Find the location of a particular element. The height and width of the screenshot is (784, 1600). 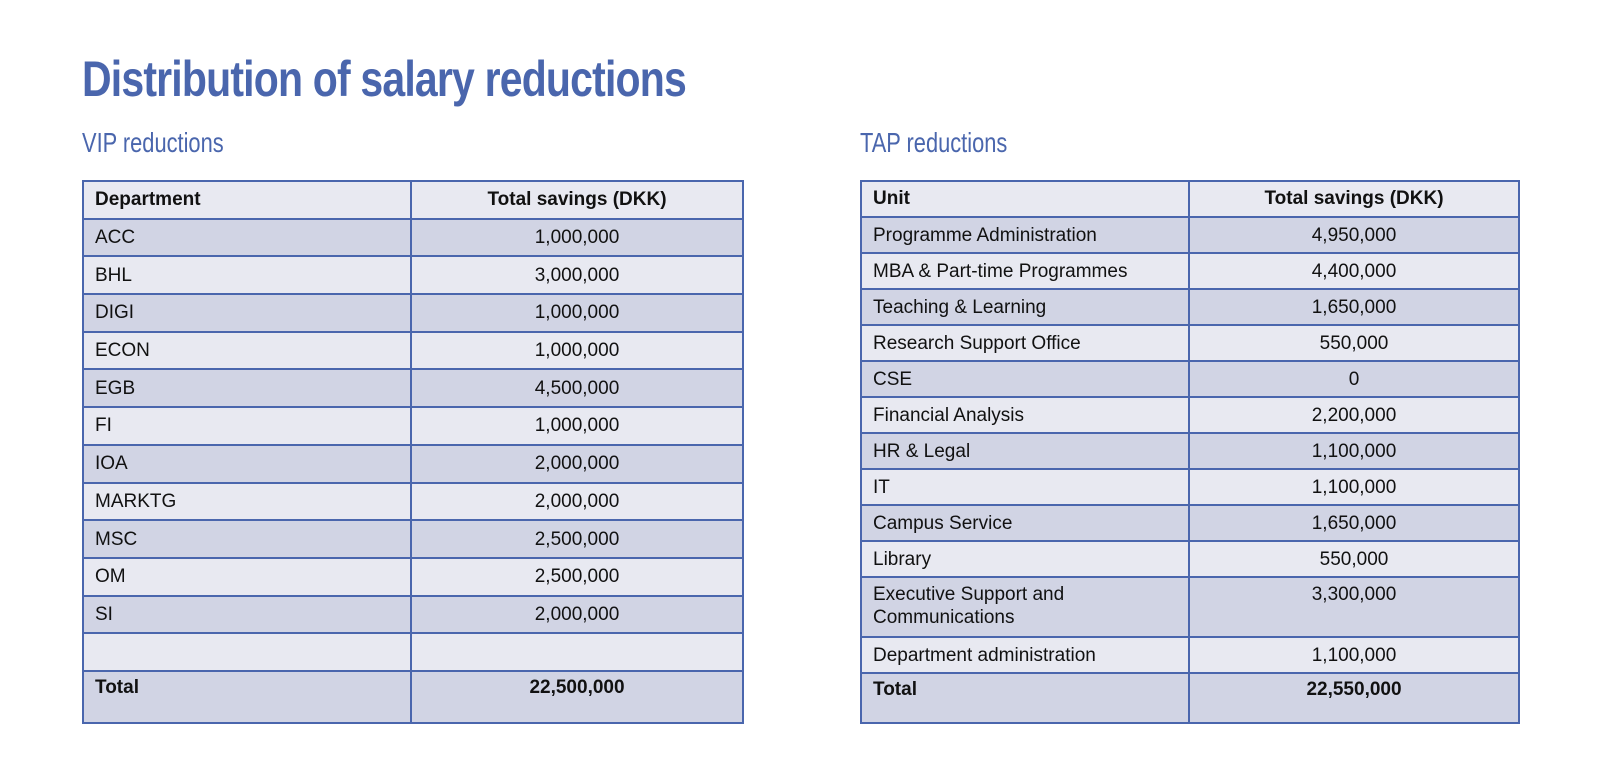

table-row: IOA 2,000,000 is located at coordinates (413, 463).